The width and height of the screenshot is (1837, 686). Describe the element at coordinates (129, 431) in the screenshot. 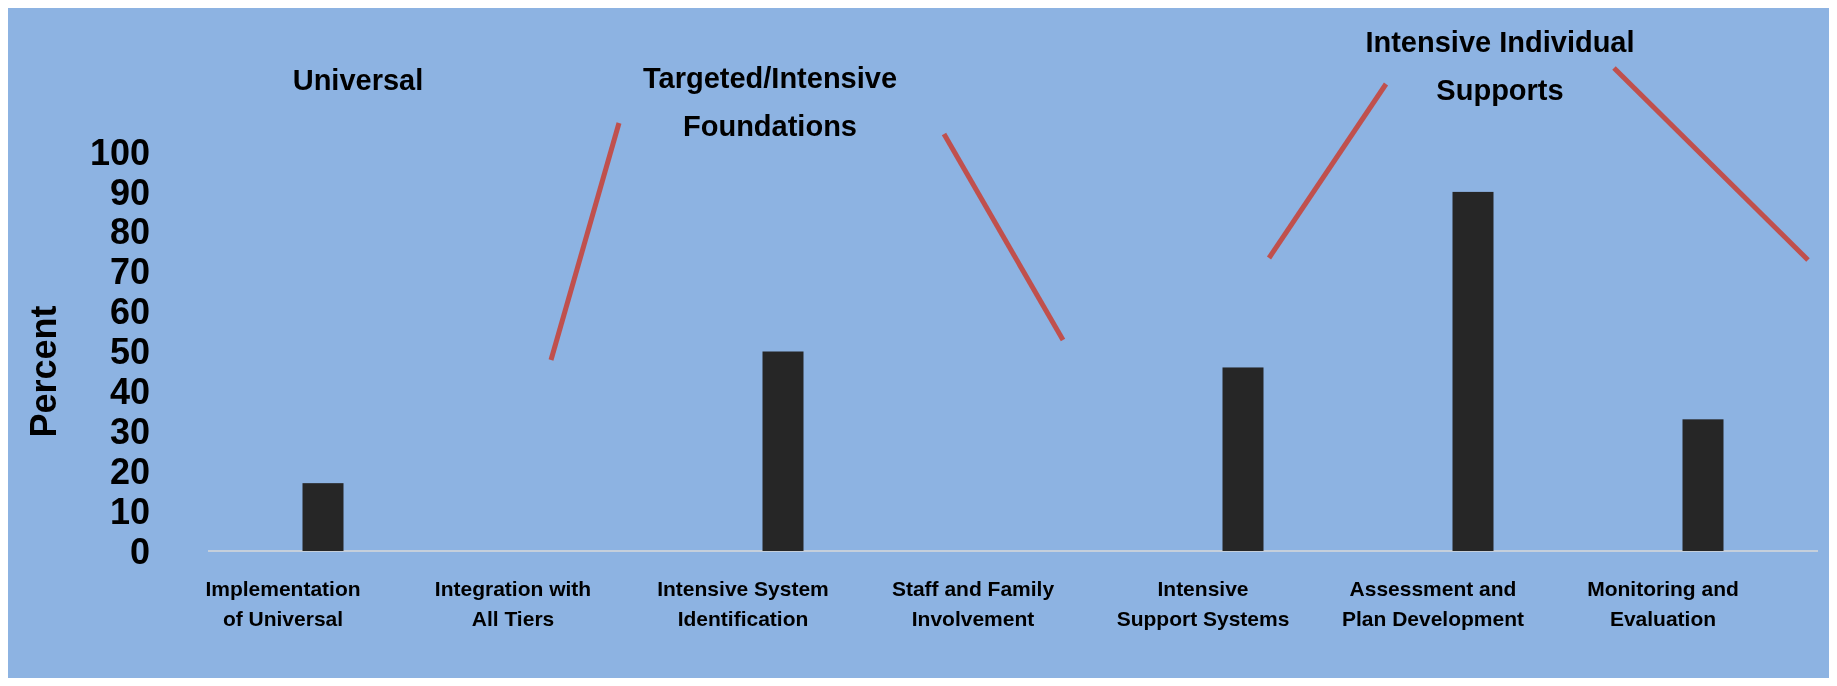

I see `y-tick-label: 30` at that location.